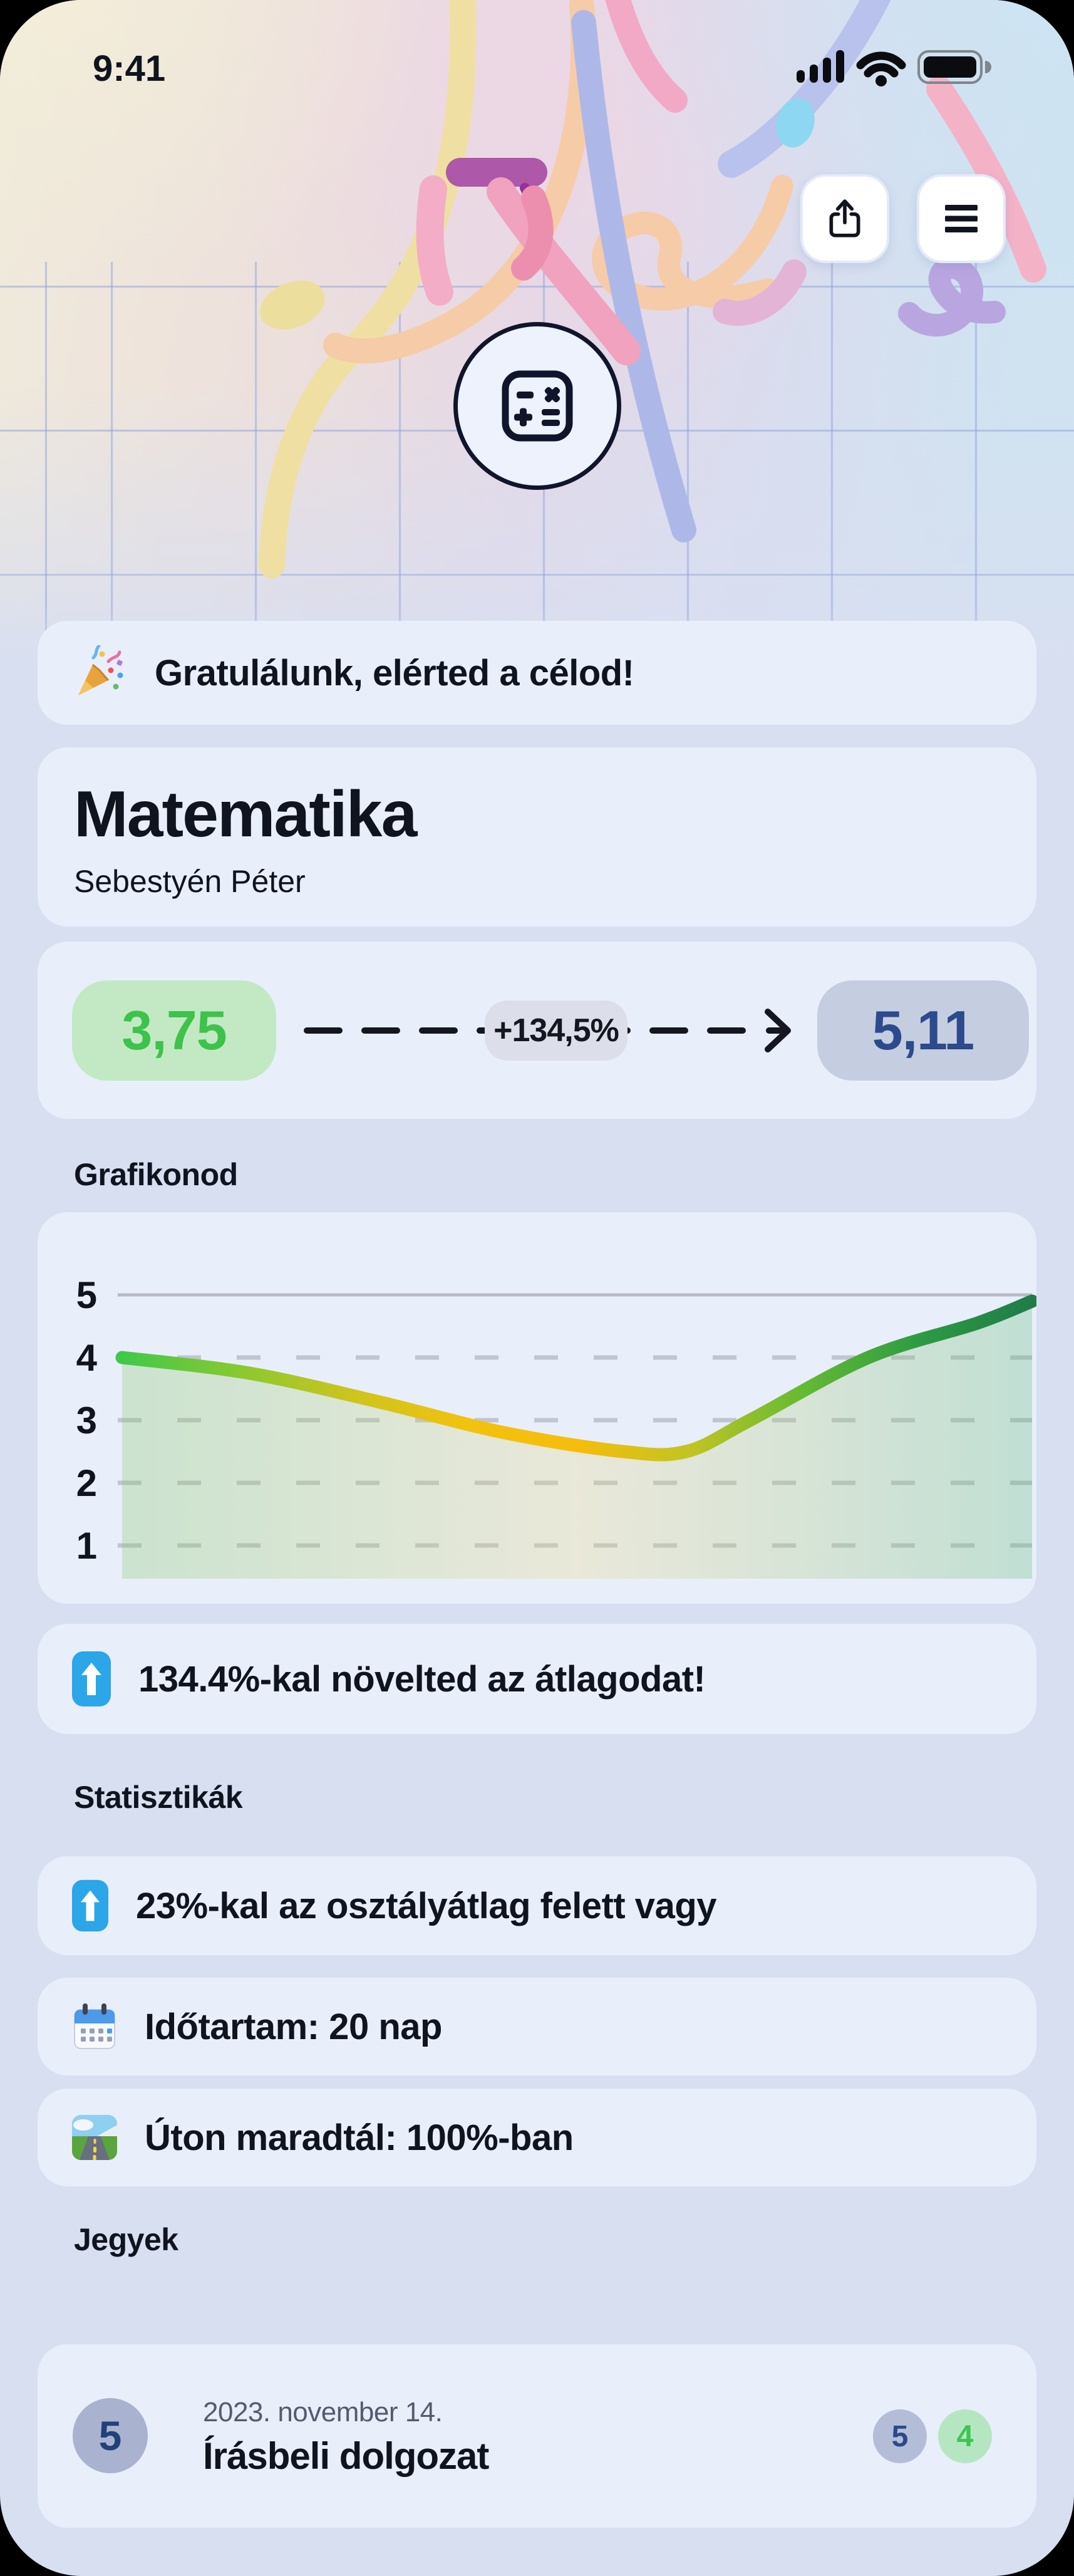 This screenshot has height=2576, width=1074. Describe the element at coordinates (129, 68) in the screenshot. I see `status-time: 9:41` at that location.